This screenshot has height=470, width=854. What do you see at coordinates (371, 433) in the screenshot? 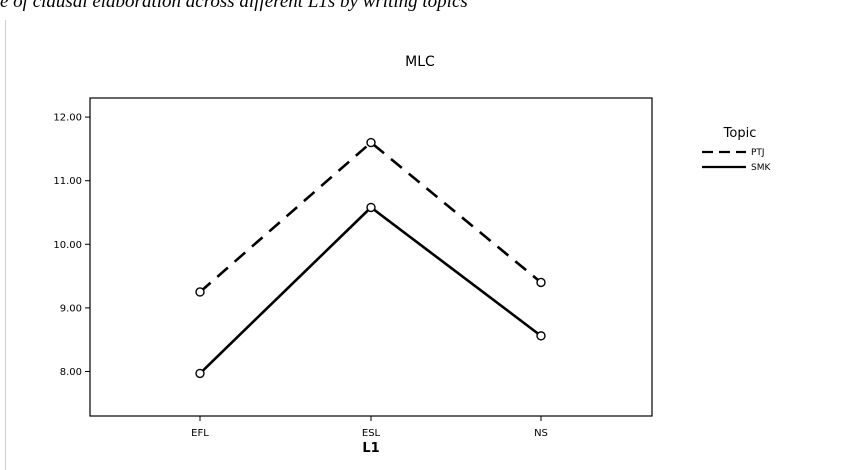
I see `x-tick-label: ESL` at bounding box center [371, 433].